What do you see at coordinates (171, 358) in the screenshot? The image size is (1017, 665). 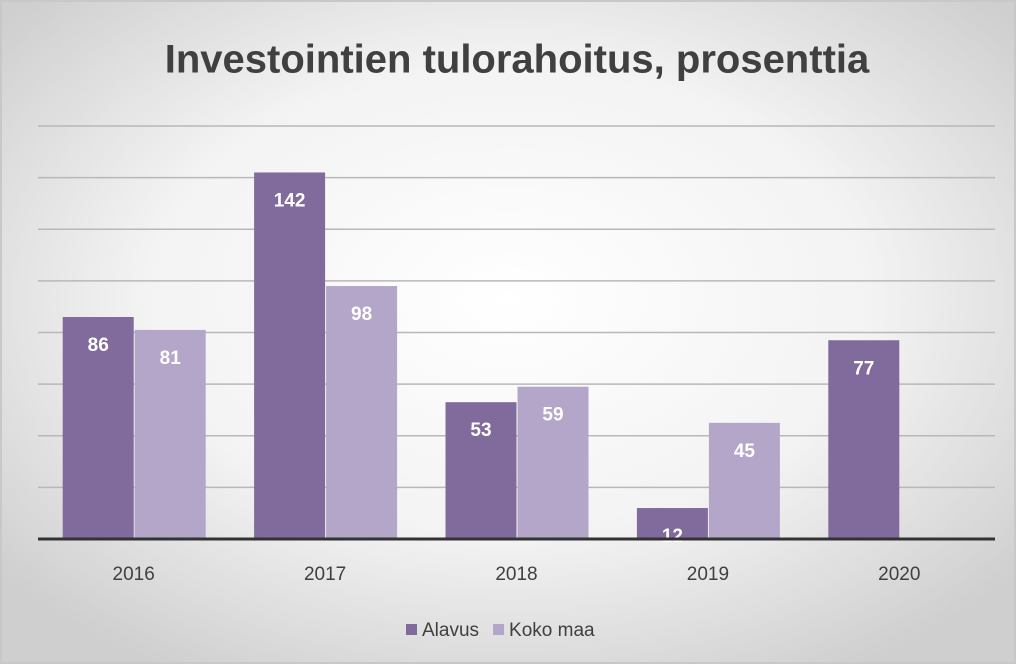 I see `data-label: 81` at bounding box center [171, 358].